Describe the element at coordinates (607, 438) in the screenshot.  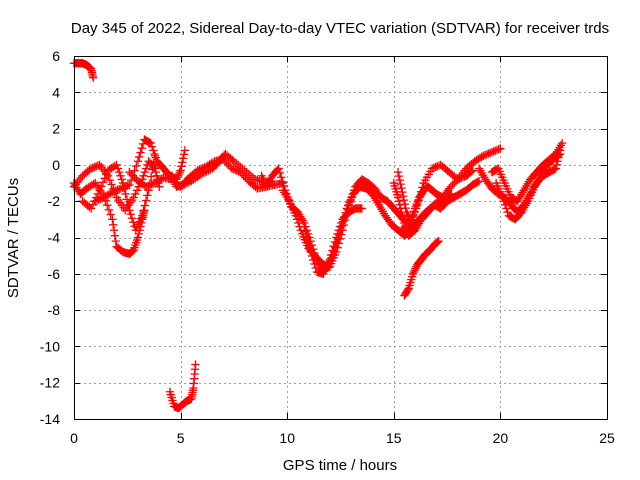
I see `x-tick-label: 25` at that location.